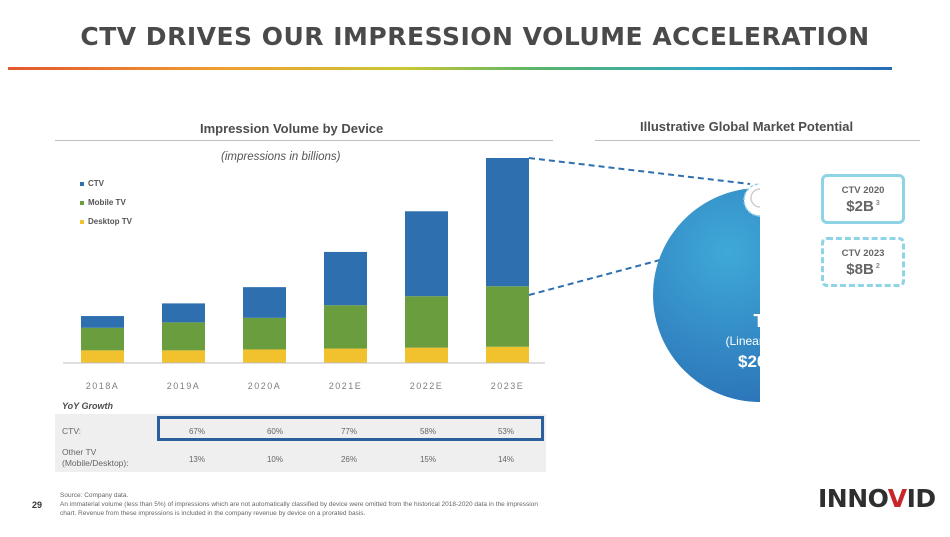 The width and height of the screenshot is (950, 537). What do you see at coordinates (196, 431) in the screenshot?
I see `yoy-ctv-cell: 67%` at bounding box center [196, 431].